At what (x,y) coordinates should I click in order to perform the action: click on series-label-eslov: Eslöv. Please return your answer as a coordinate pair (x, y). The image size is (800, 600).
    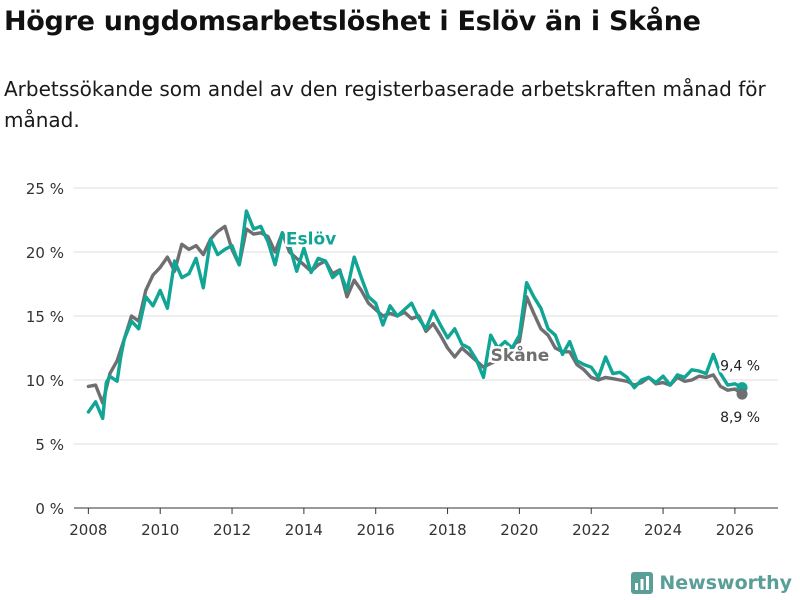
    Looking at the image, I should click on (311, 239).